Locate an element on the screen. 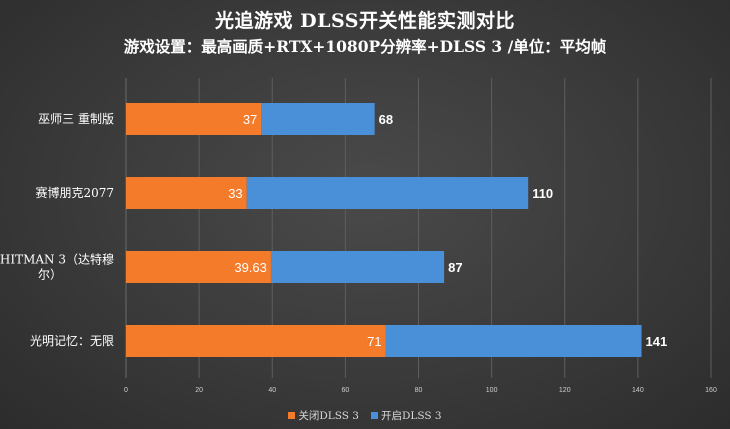 The height and width of the screenshot is (429, 730). category-label: HITMAN 3（达特穆尔） is located at coordinates (57, 267).